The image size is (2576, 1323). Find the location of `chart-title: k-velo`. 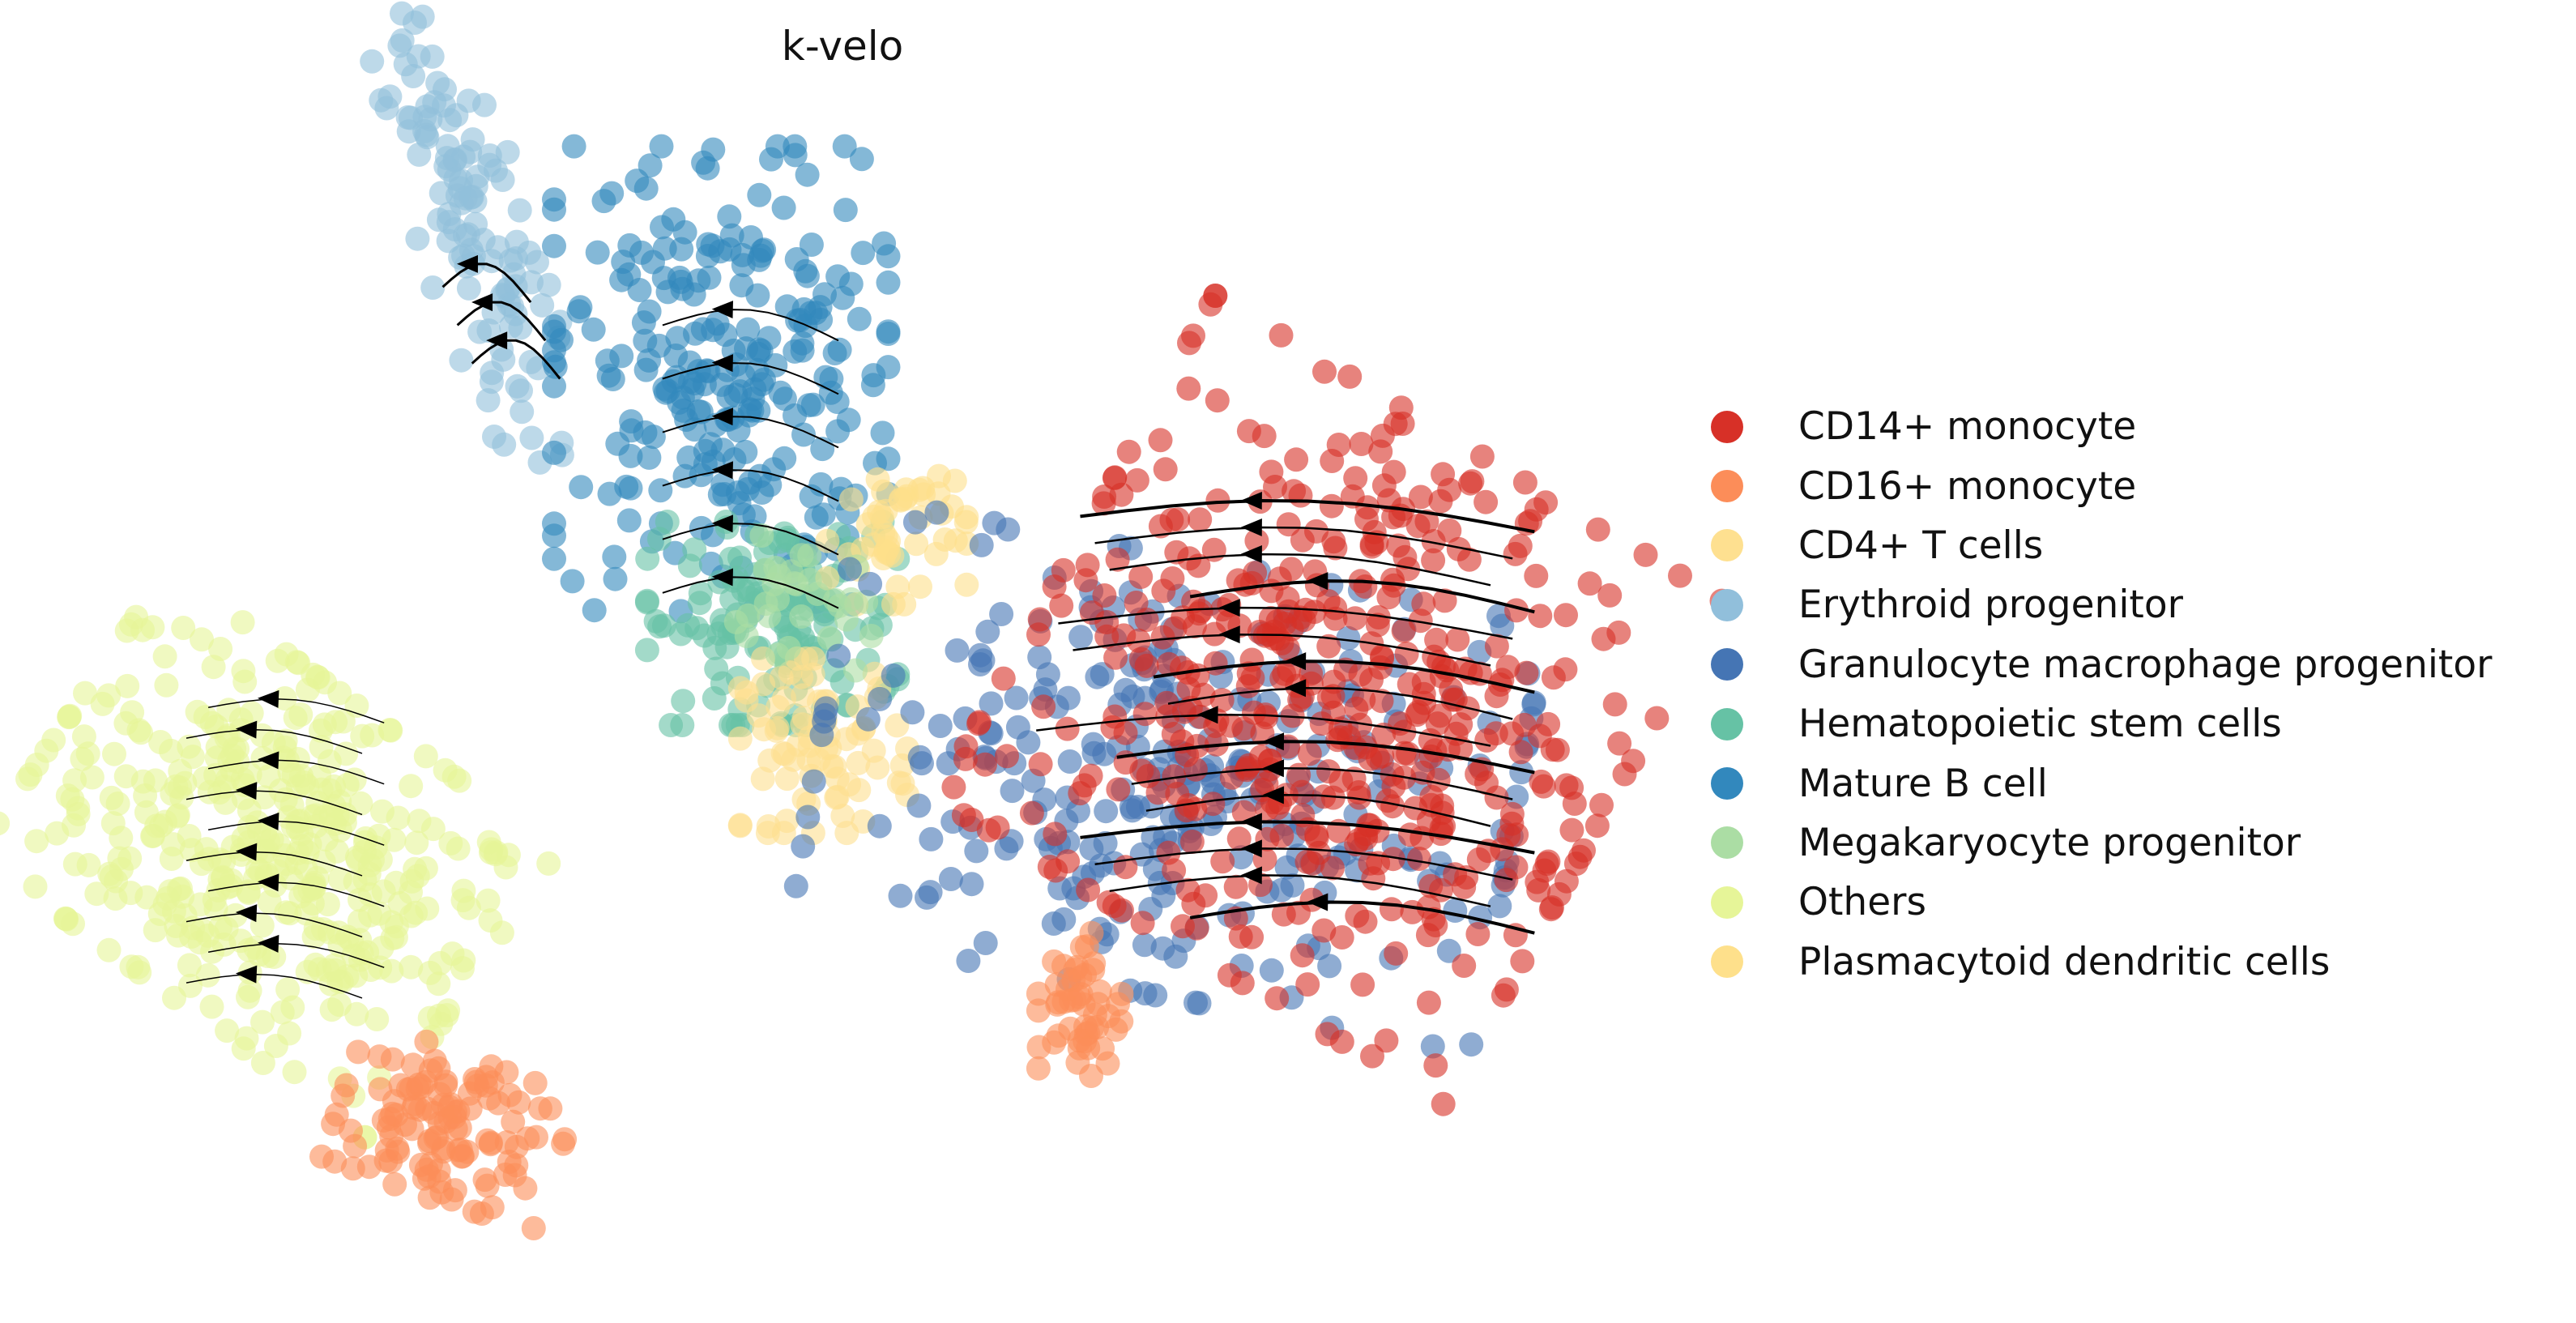

chart-title: k-velo is located at coordinates (843, 46).